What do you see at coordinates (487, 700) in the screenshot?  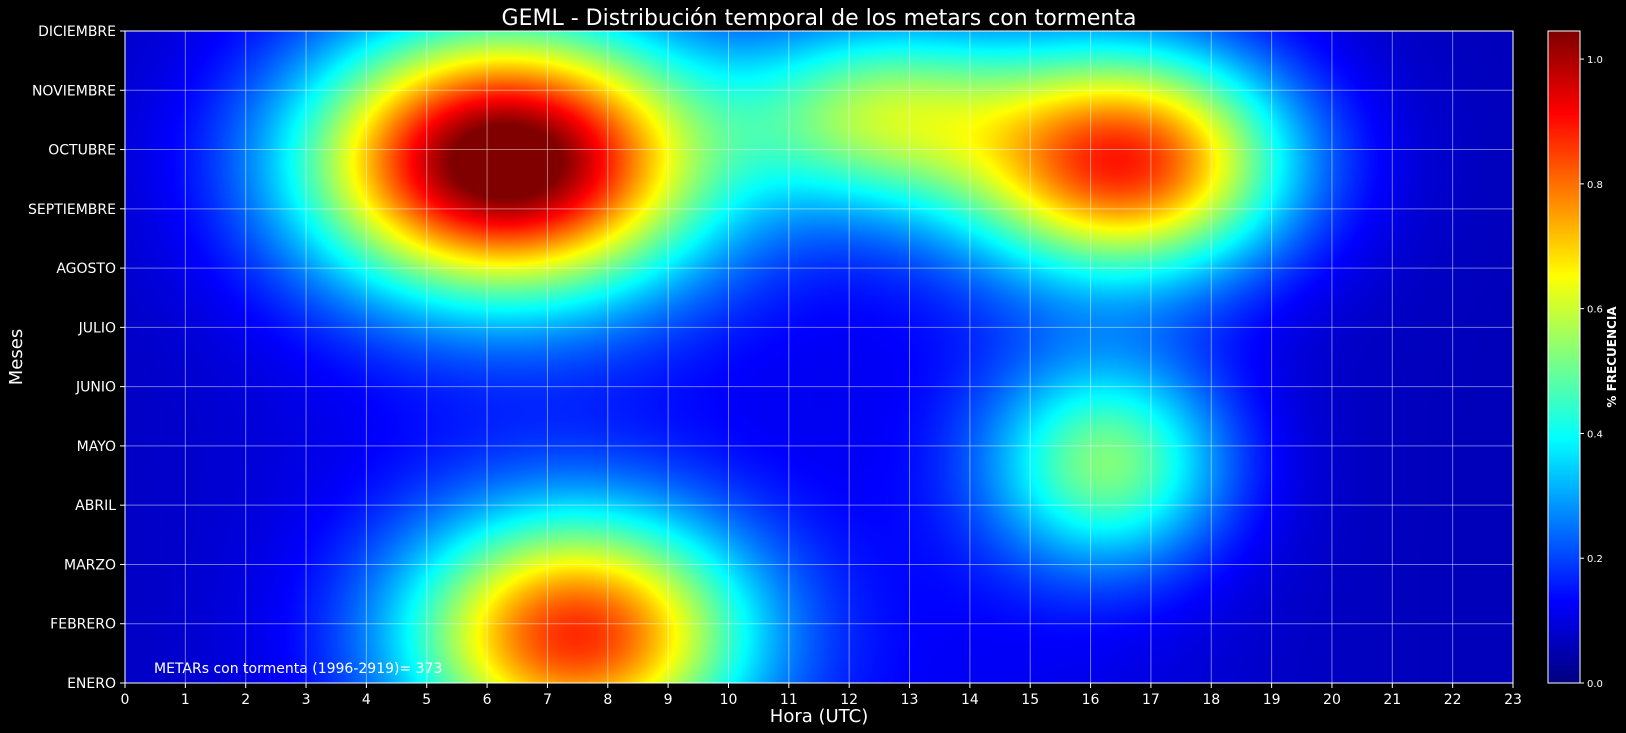 I see `x-tick-label: 6` at bounding box center [487, 700].